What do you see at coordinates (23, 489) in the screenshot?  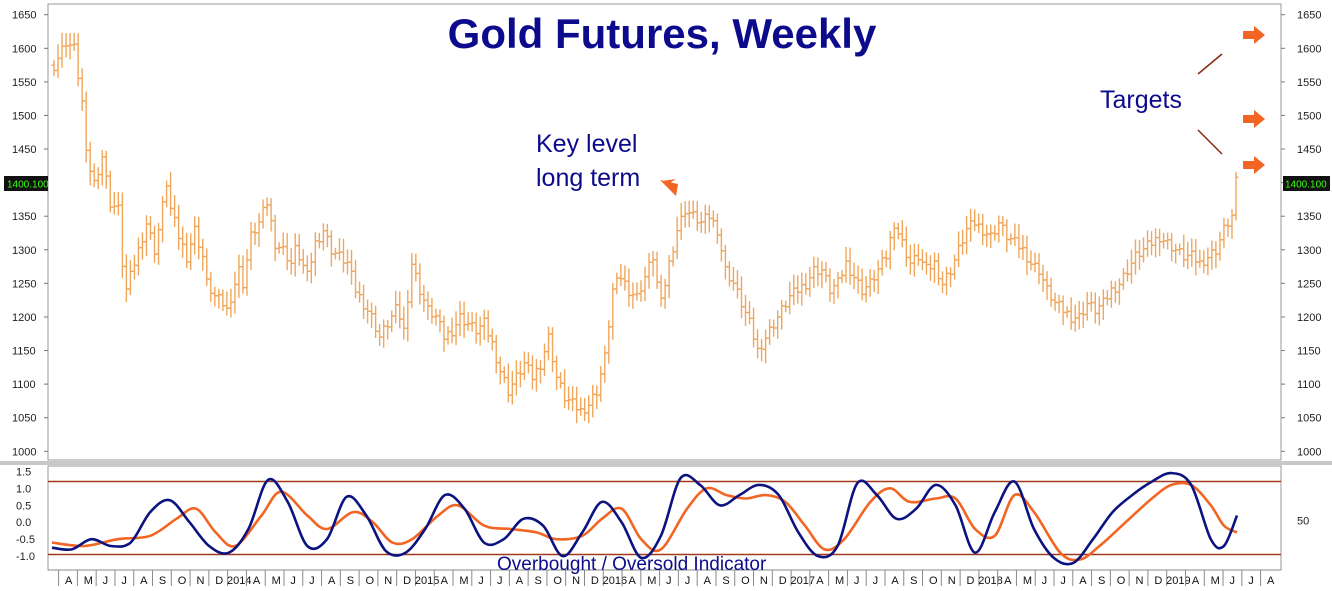 I see `indicator-tick-label: 1.0` at bounding box center [23, 489].